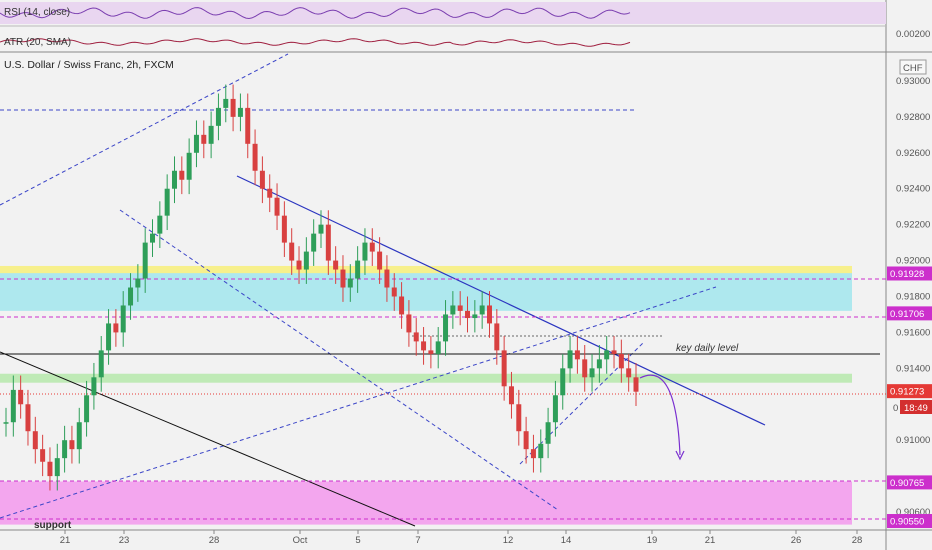 The image size is (932, 550). What do you see at coordinates (913, 225) in the screenshot?
I see `y-tick-label: 0.92200` at bounding box center [913, 225].